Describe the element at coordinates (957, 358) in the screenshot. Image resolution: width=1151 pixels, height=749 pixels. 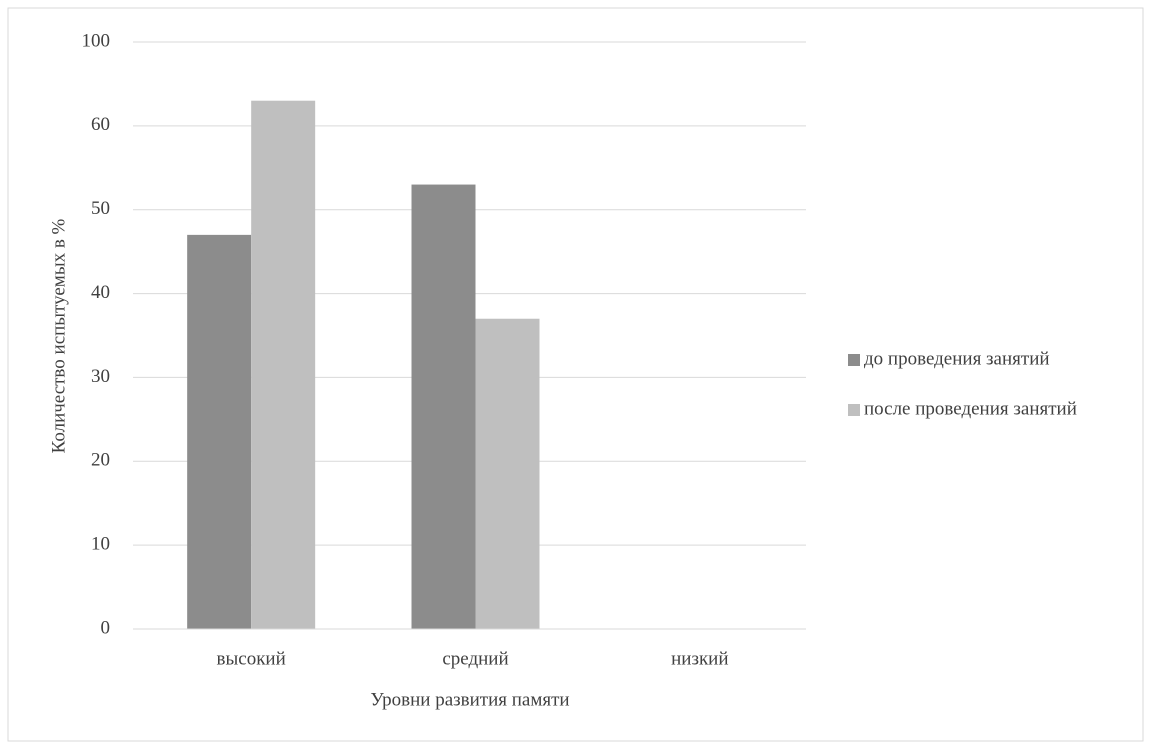
I see `legend-label: до проведения занятий` at that location.